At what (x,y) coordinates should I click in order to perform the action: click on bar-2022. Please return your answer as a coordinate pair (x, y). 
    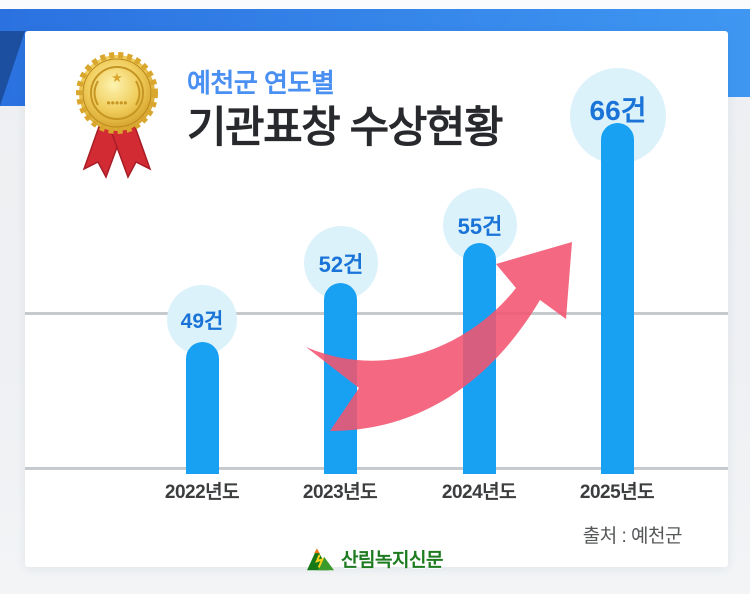
    Looking at the image, I should click on (202, 408).